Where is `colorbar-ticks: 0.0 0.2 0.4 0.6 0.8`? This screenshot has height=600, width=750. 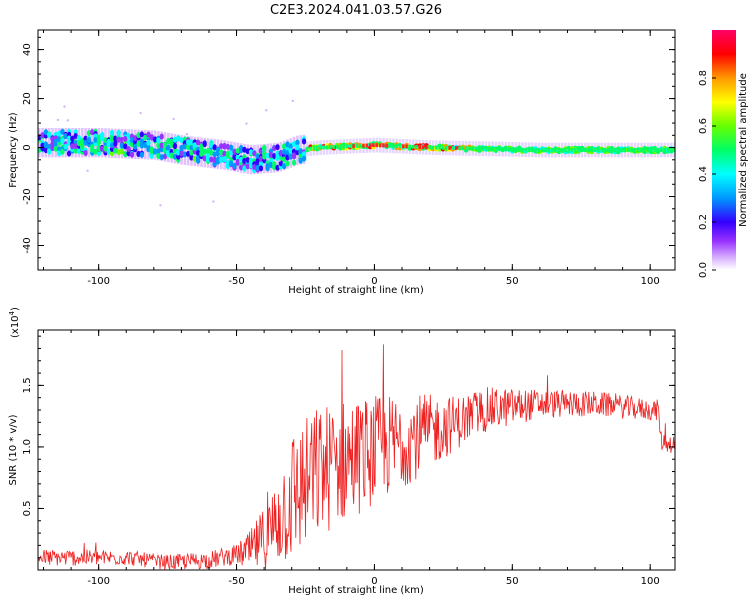 colorbar-ticks: 0.0 0.2 0.4 0.6 0.8 is located at coordinates (707, 174).